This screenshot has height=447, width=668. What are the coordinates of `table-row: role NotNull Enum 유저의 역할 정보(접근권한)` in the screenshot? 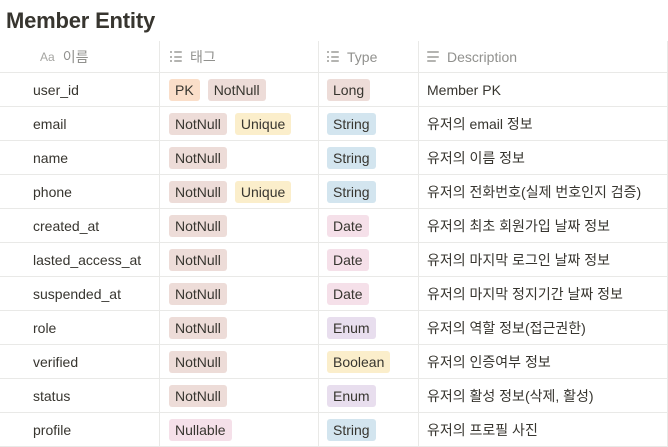 It's located at (334, 328).